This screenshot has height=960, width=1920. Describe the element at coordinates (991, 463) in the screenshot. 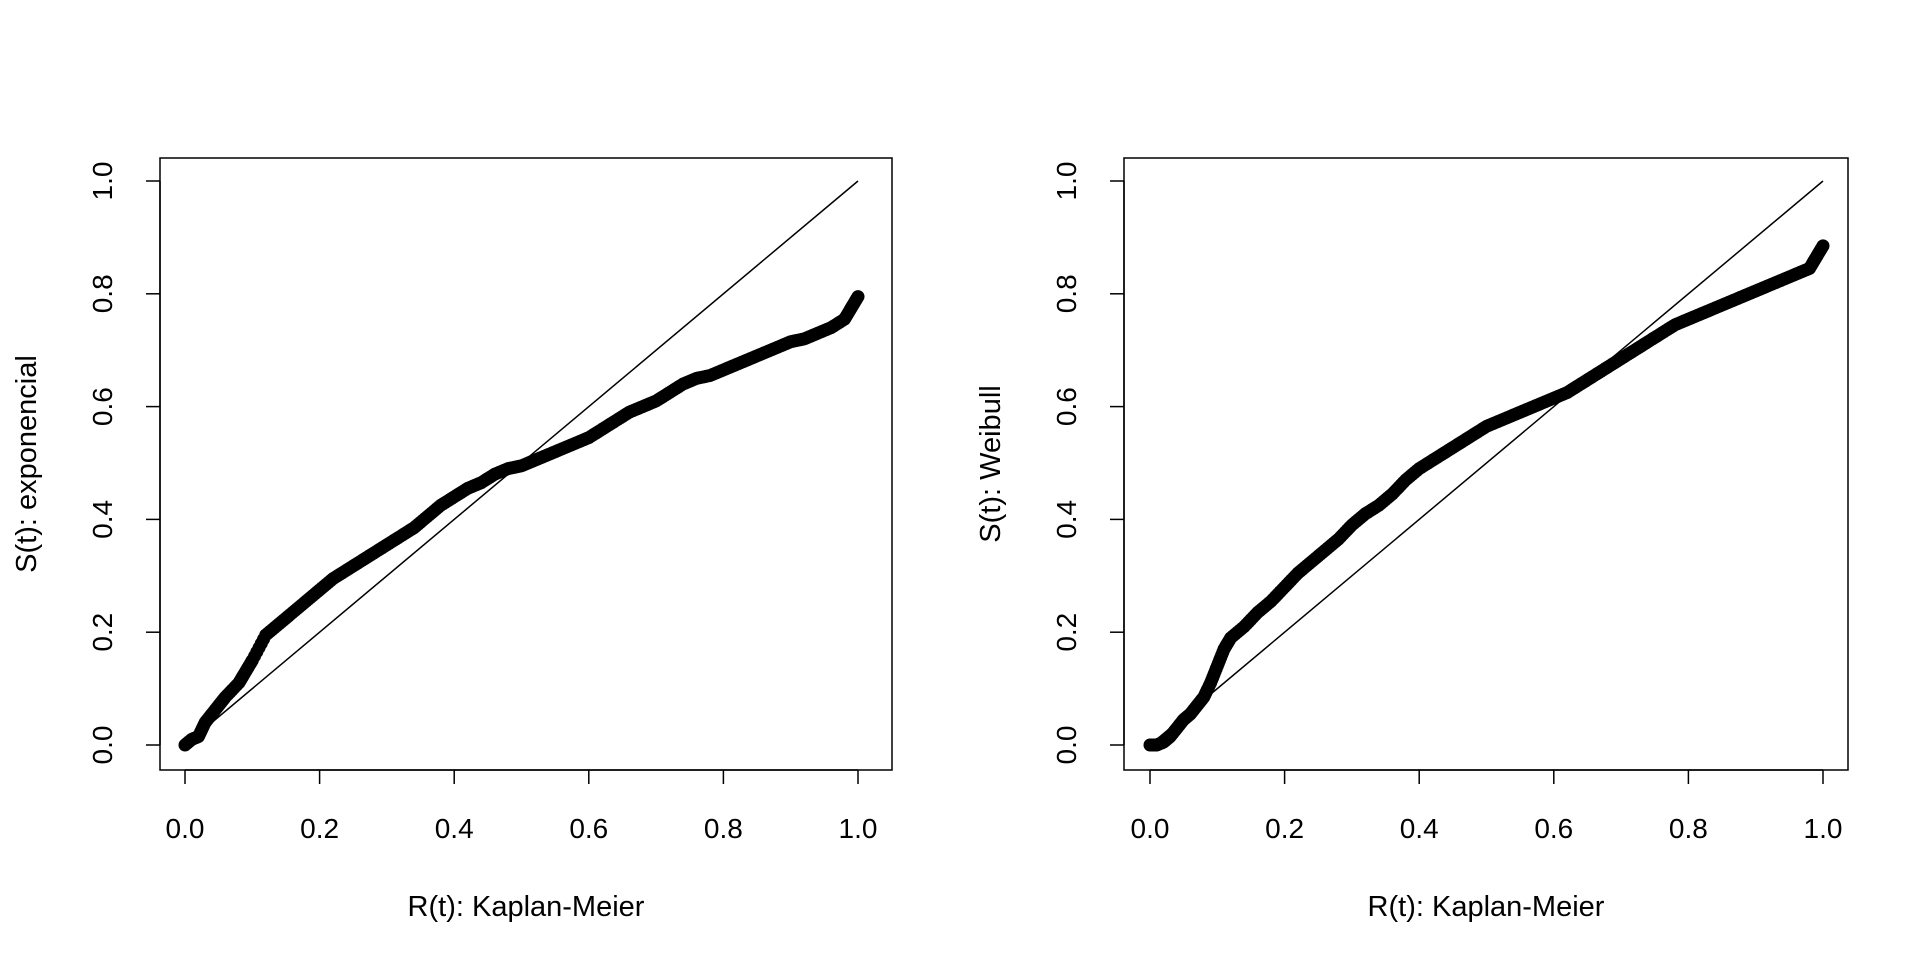

I see `y-axis-title: S(t): Weibull` at that location.